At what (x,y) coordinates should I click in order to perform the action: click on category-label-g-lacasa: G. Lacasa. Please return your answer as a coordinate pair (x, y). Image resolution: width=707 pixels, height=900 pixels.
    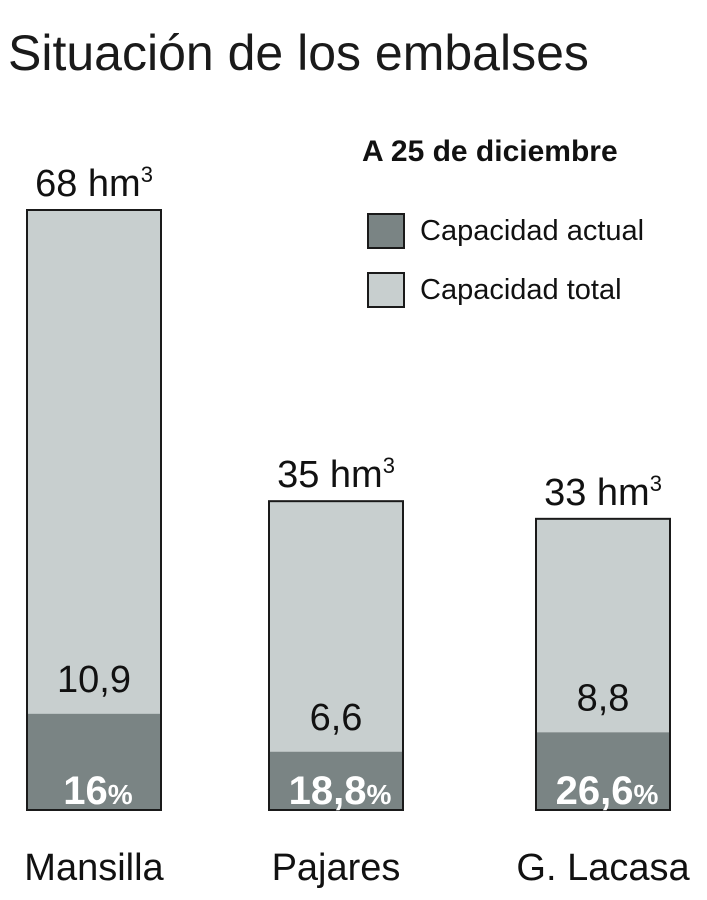
    Looking at the image, I should click on (603, 868).